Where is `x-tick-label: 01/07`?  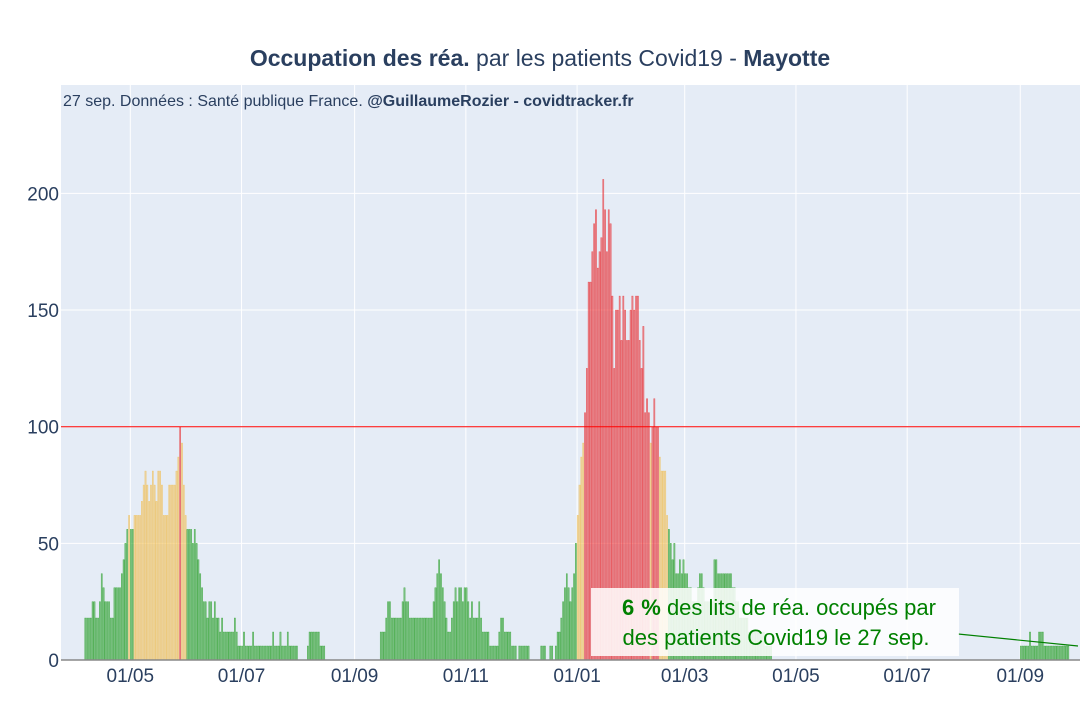
x-tick-label: 01/07 is located at coordinates (242, 676).